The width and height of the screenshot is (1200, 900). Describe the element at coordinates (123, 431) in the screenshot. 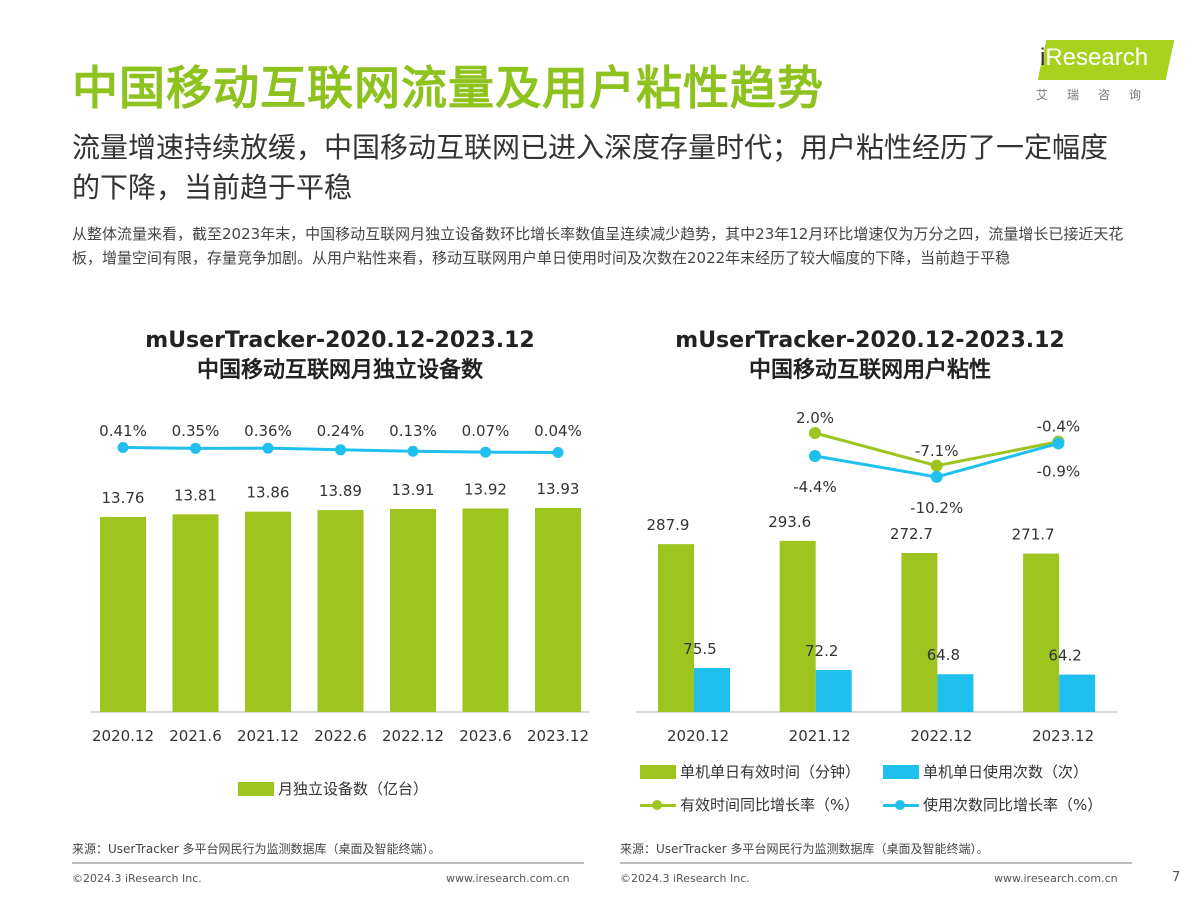

I see `line-label: 0.41%` at that location.